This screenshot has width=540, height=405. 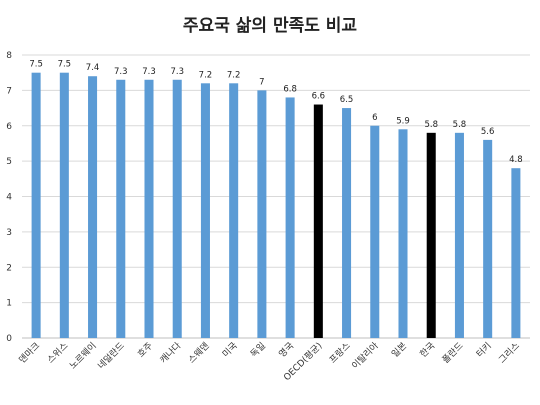 I want to click on data-label: 6.8, so click(x=290, y=89).